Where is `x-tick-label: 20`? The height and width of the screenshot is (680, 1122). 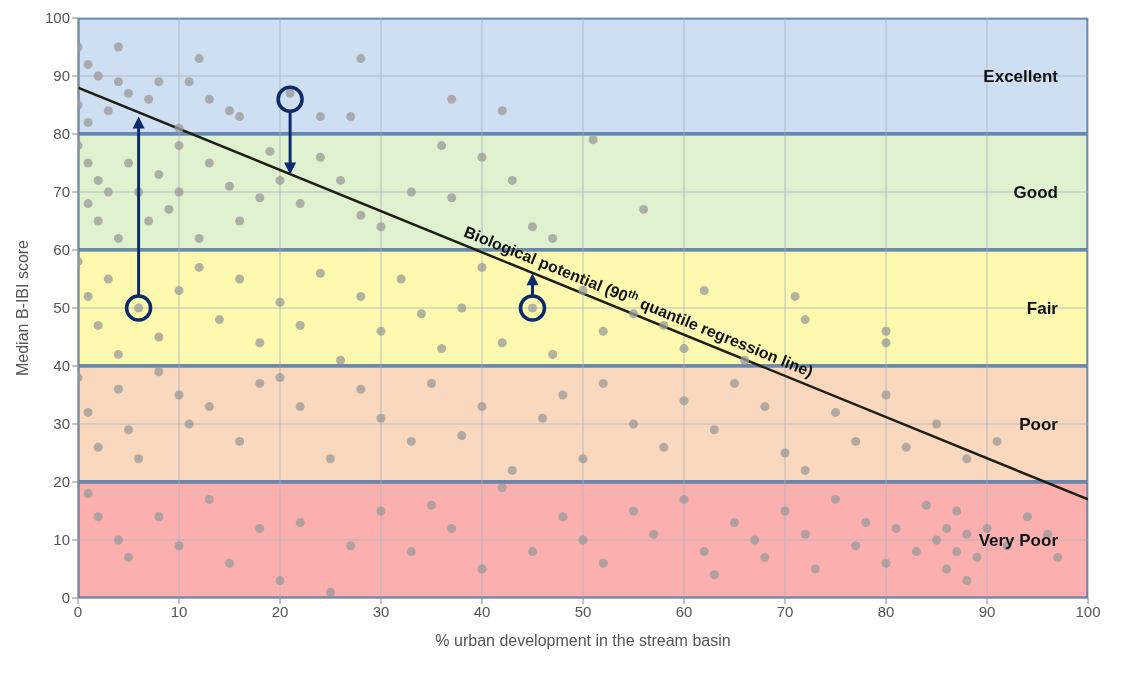 x-tick-label: 20 is located at coordinates (280, 611).